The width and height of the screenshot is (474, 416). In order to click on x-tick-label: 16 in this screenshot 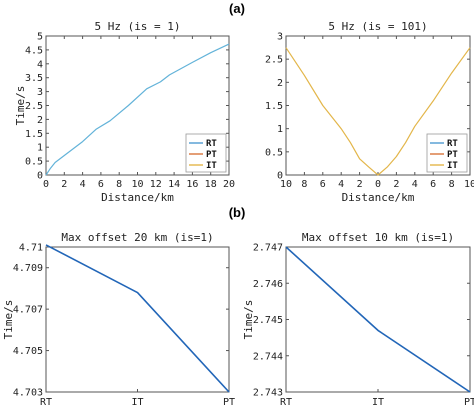, I will do `click(192, 184)`.